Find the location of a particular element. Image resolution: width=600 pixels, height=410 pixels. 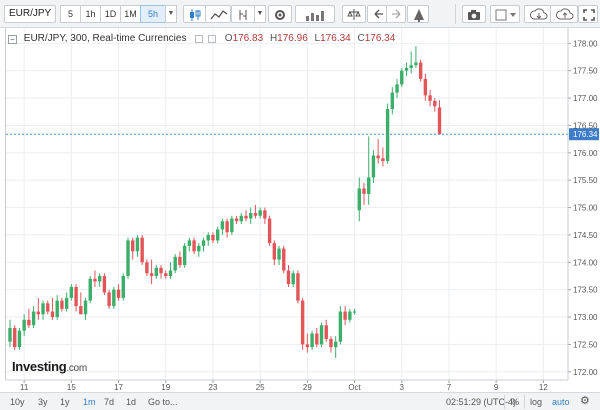

y-tick-label: 174.00 is located at coordinates (585, 262).